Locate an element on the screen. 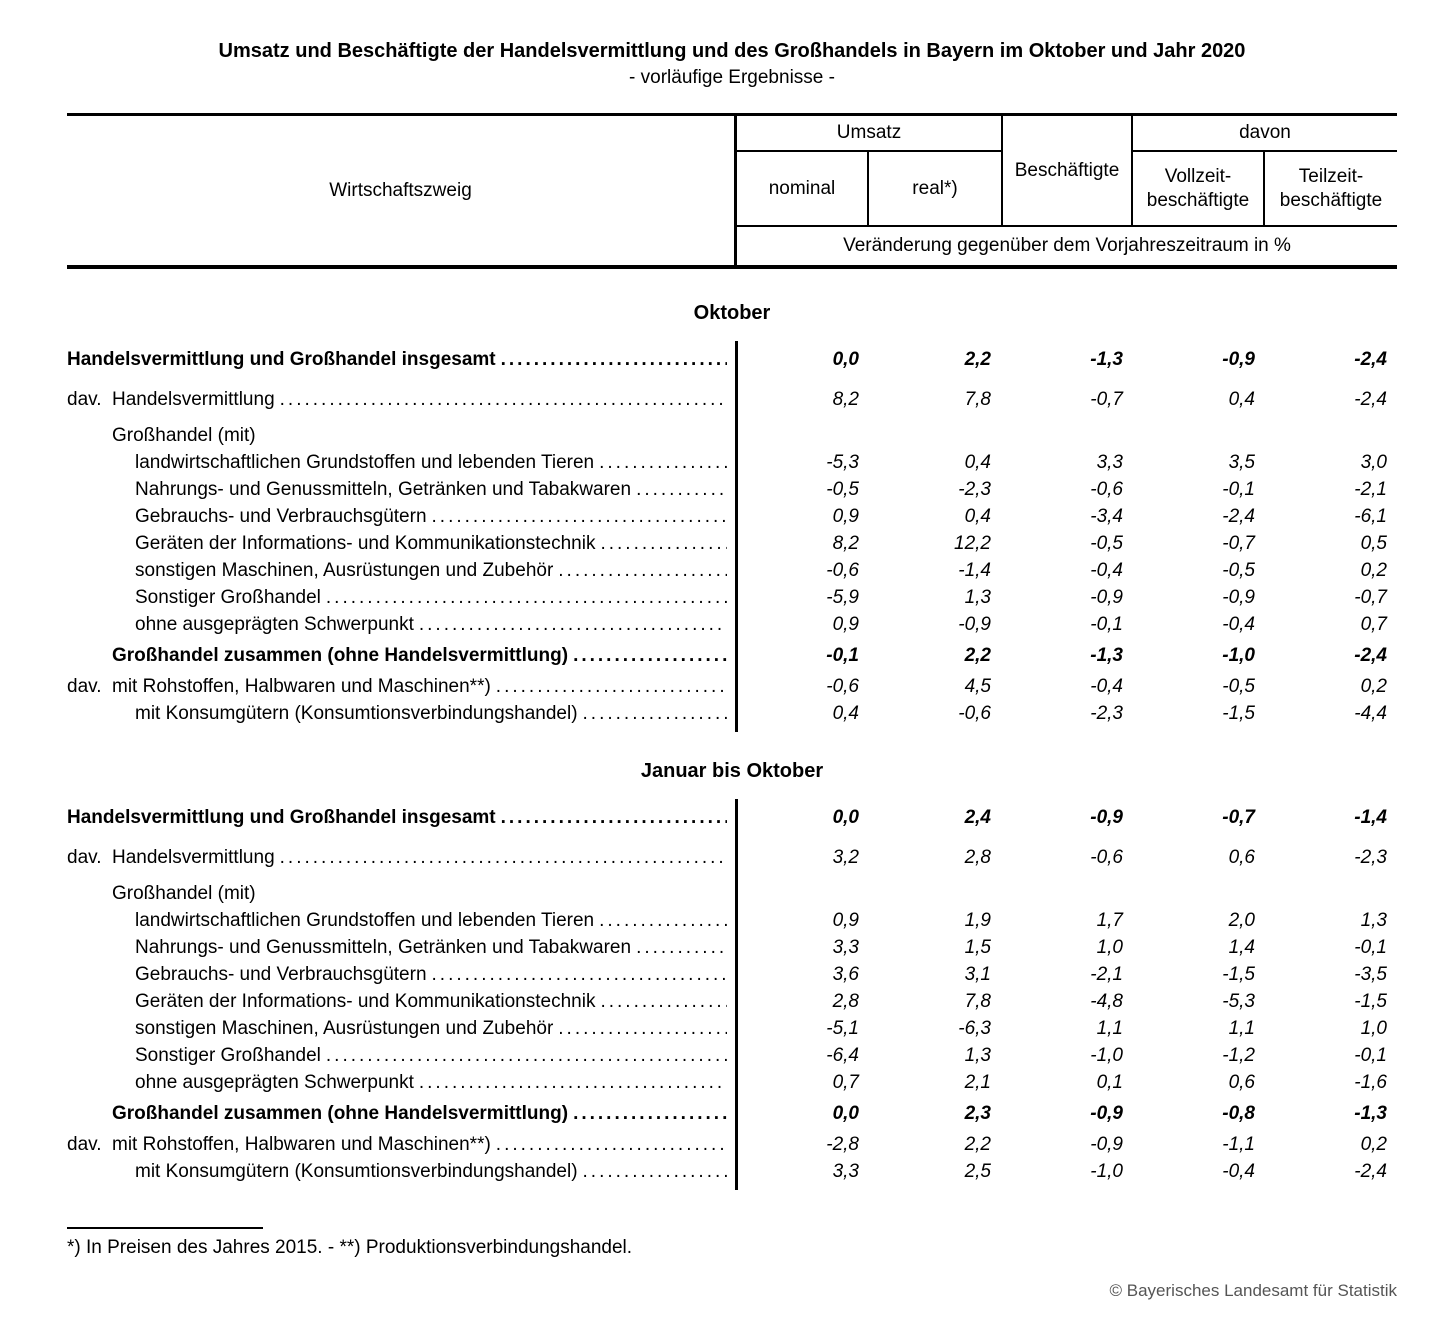 This screenshot has width=1441, height=1324. value-cell: -2,1 is located at coordinates (1370, 489).